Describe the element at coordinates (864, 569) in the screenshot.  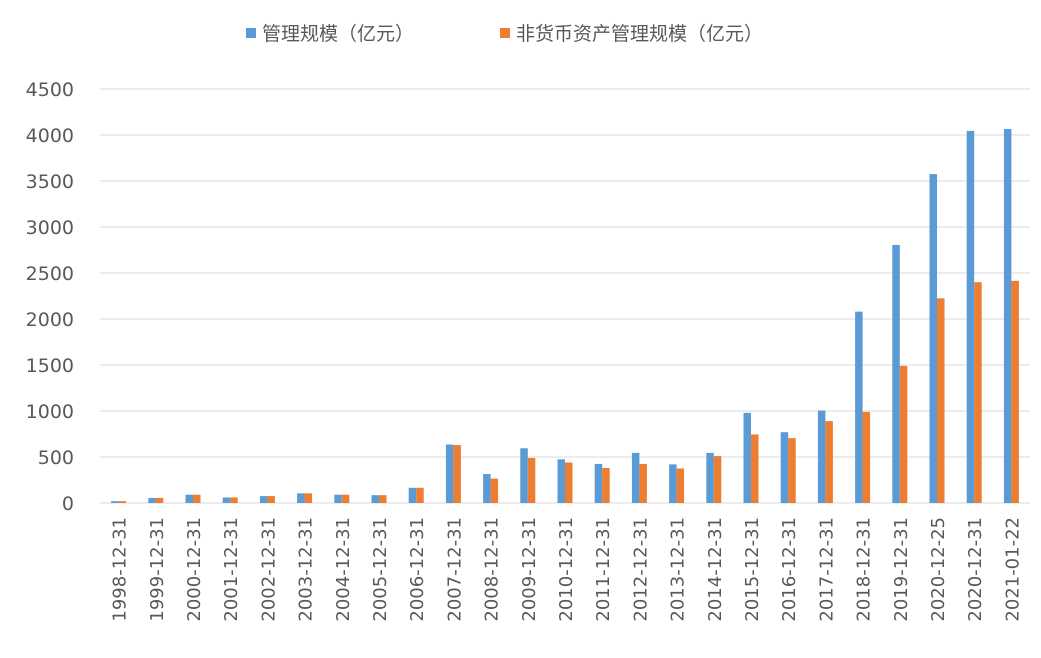
I see `x-tick-label: 2018-12-31` at that location.